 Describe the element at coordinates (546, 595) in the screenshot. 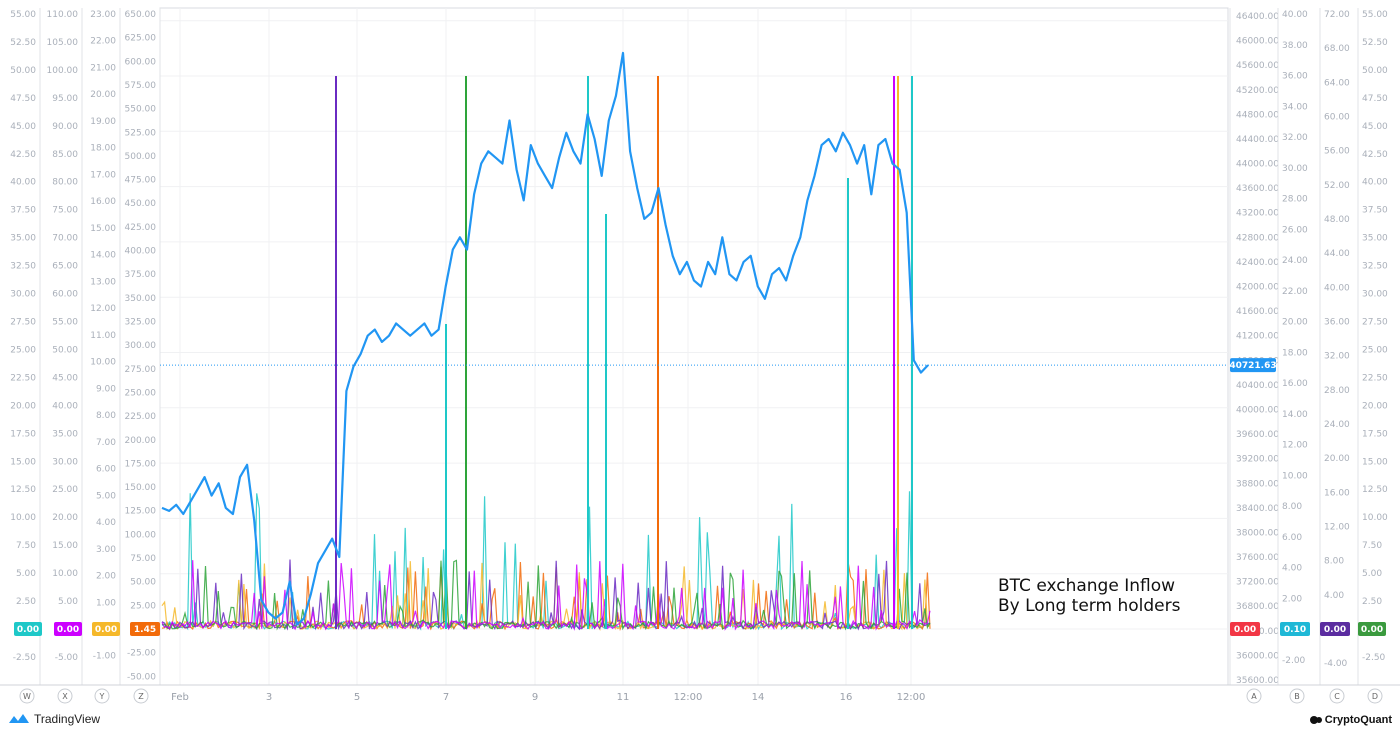

I see `inflow-line` at that location.